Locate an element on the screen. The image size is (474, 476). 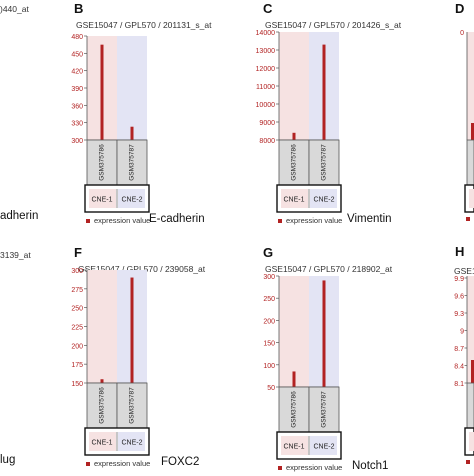
cropped-h-tick-label: 9.9 is located at coordinates (459, 279).